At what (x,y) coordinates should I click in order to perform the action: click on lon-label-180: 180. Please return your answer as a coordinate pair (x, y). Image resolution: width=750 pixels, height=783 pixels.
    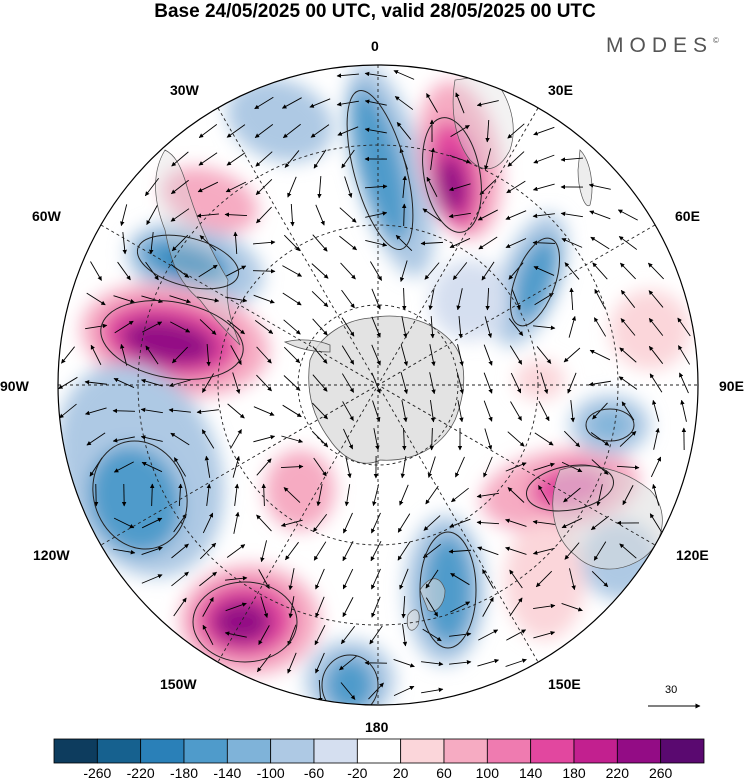
    Looking at the image, I should click on (377, 727).